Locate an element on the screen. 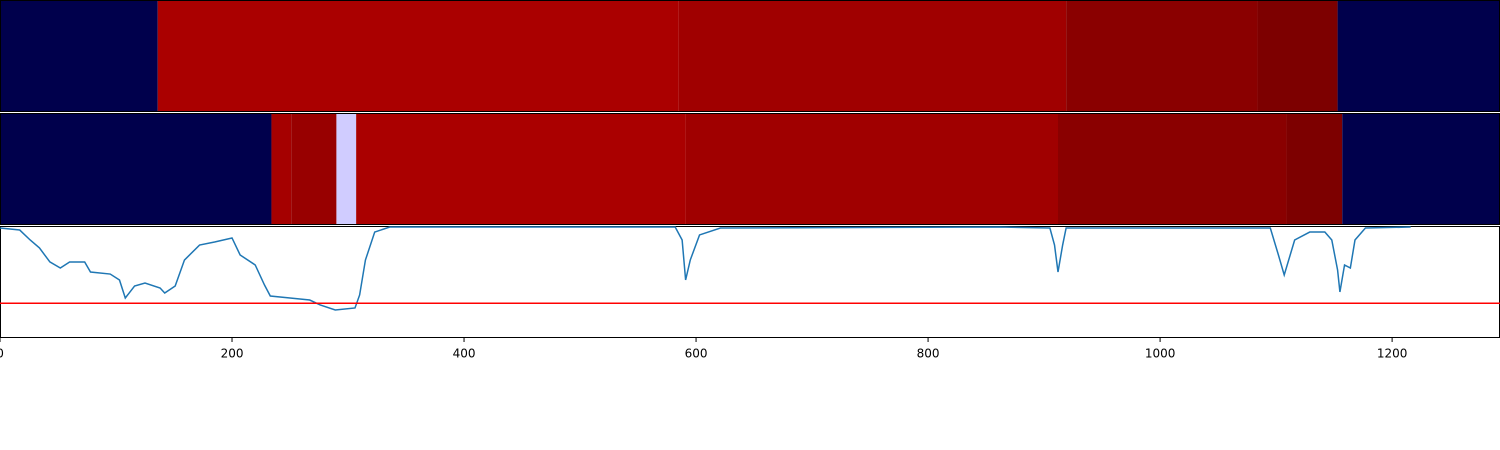  x-tick-label: 600 is located at coordinates (696, 354).